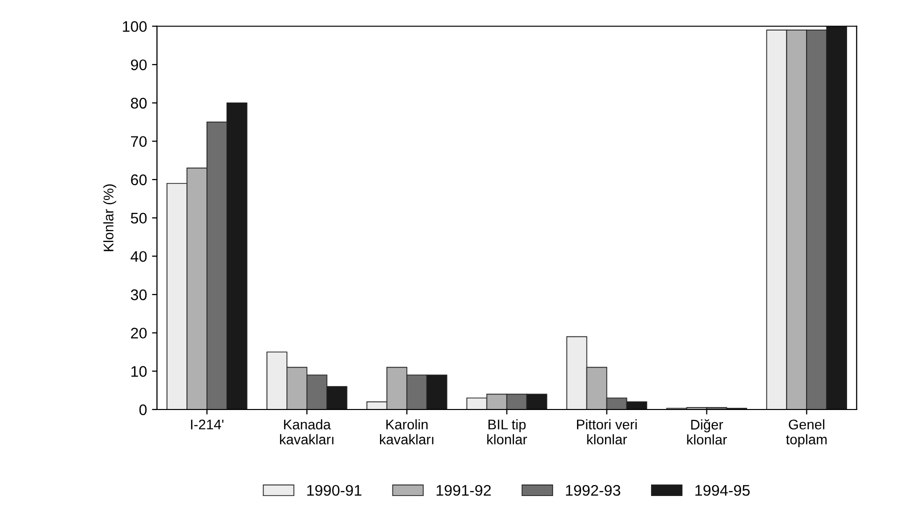  I want to click on legend-label: 1990-91, so click(334, 490).